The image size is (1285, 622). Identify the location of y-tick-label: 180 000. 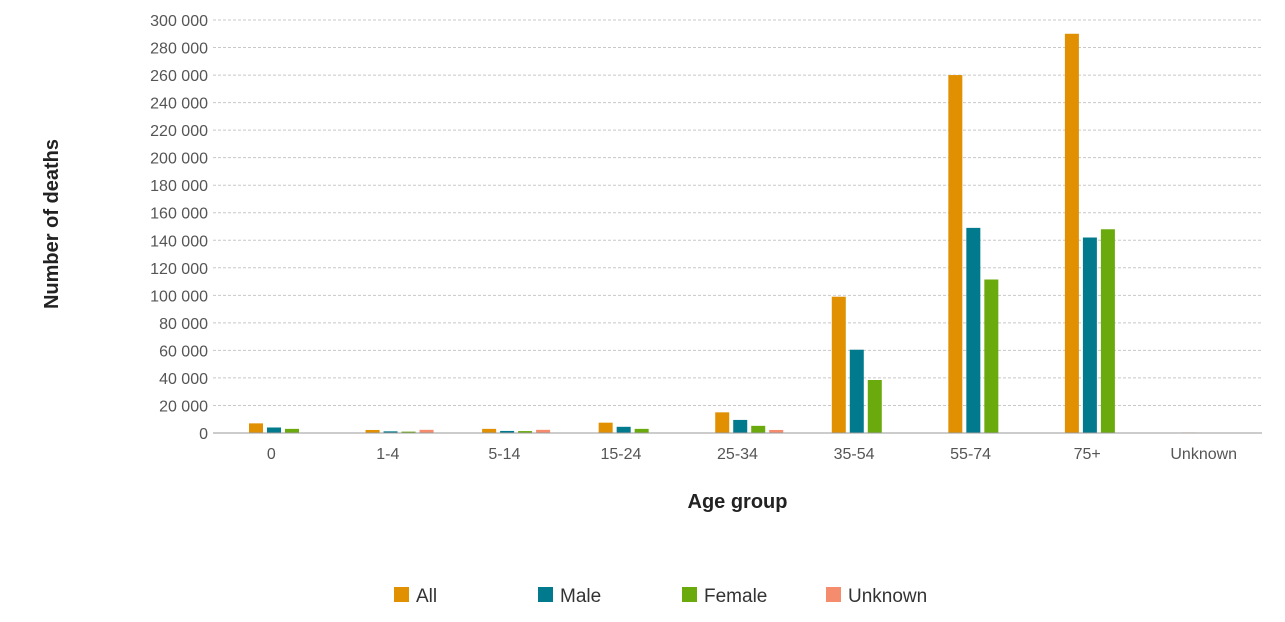
(179, 186).